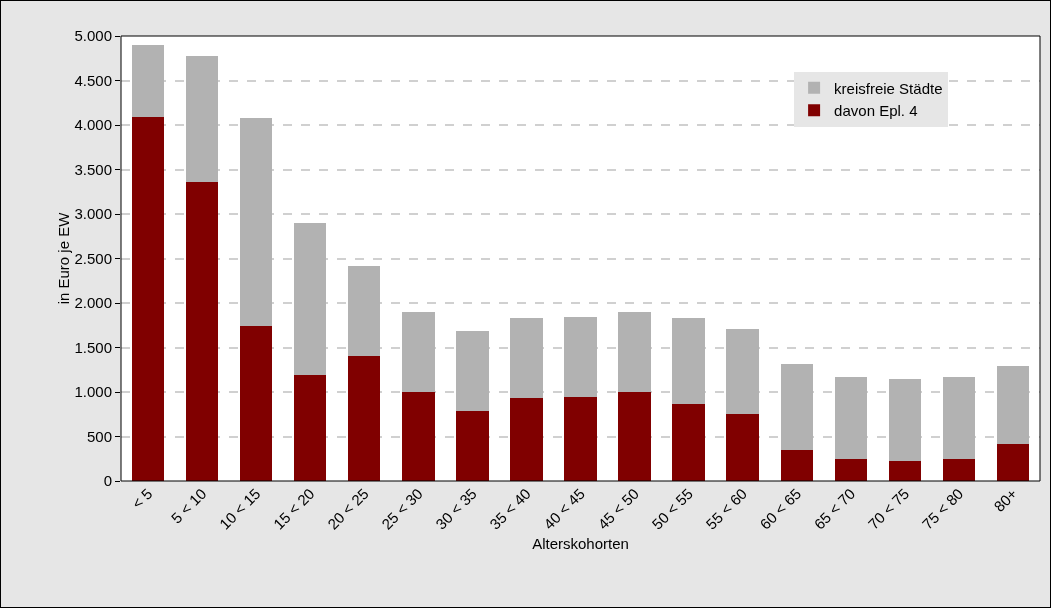 The image size is (1051, 608). What do you see at coordinates (93, 169) in the screenshot?
I see `y-tick-label: 3.500` at bounding box center [93, 169].